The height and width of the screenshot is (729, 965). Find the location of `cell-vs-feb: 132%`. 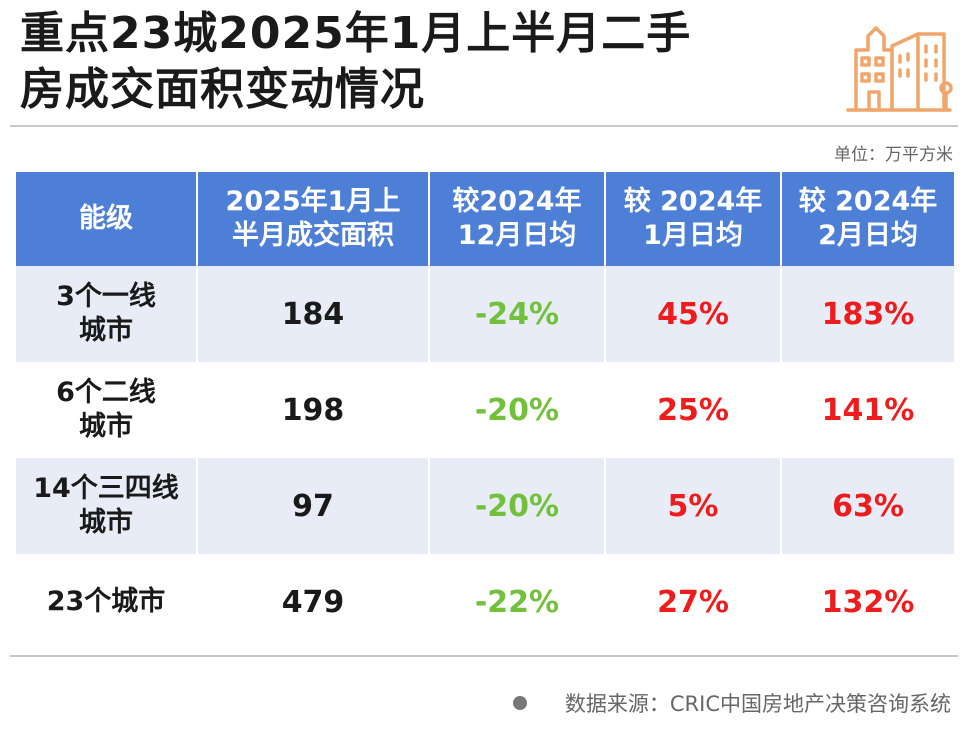

cell-vs-feb: 132% is located at coordinates (867, 602).